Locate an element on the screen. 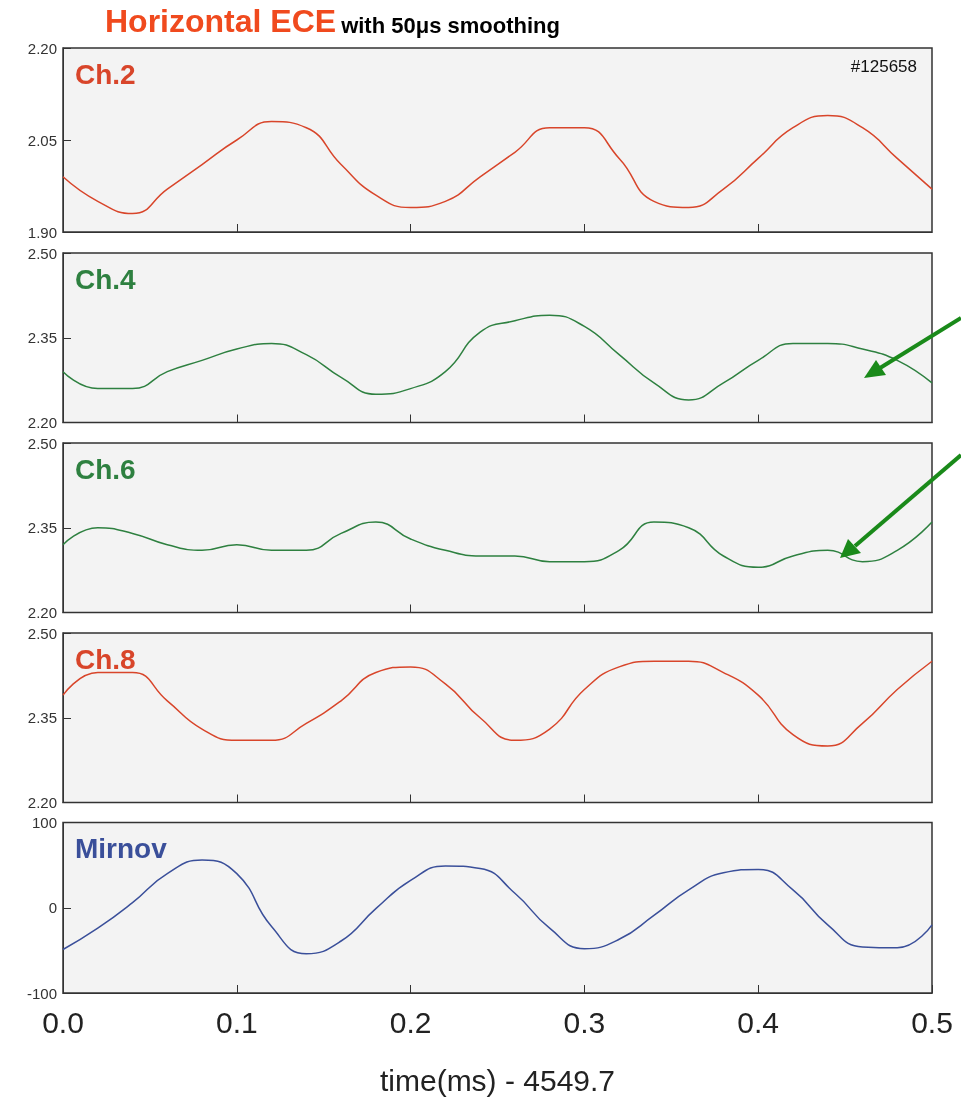 This screenshot has width=961, height=1100. x-tick-label: 0.1 is located at coordinates (236, 1022).